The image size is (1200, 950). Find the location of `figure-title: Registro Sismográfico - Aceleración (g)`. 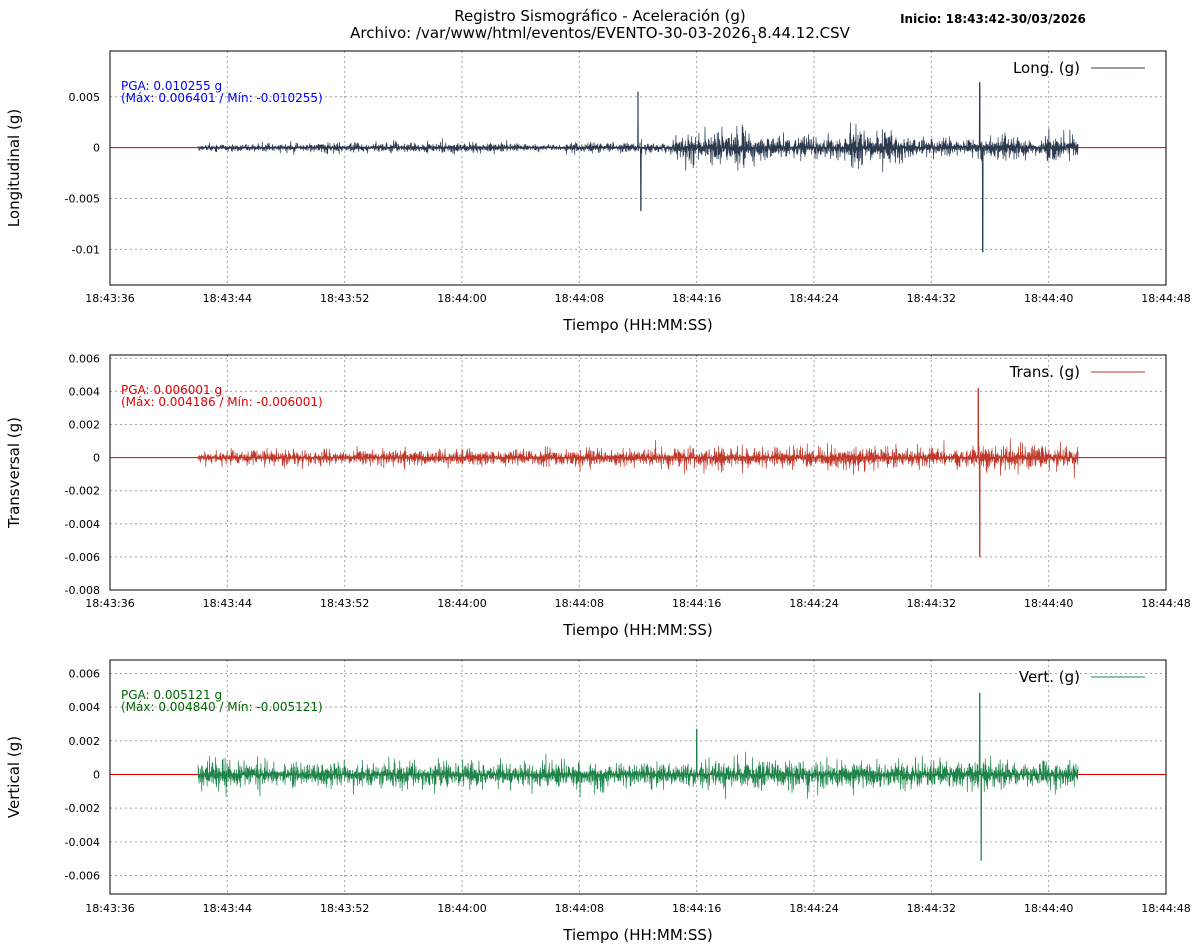

figure-title: Registro Sismográfico - Aceleración (g) is located at coordinates (599, 16).